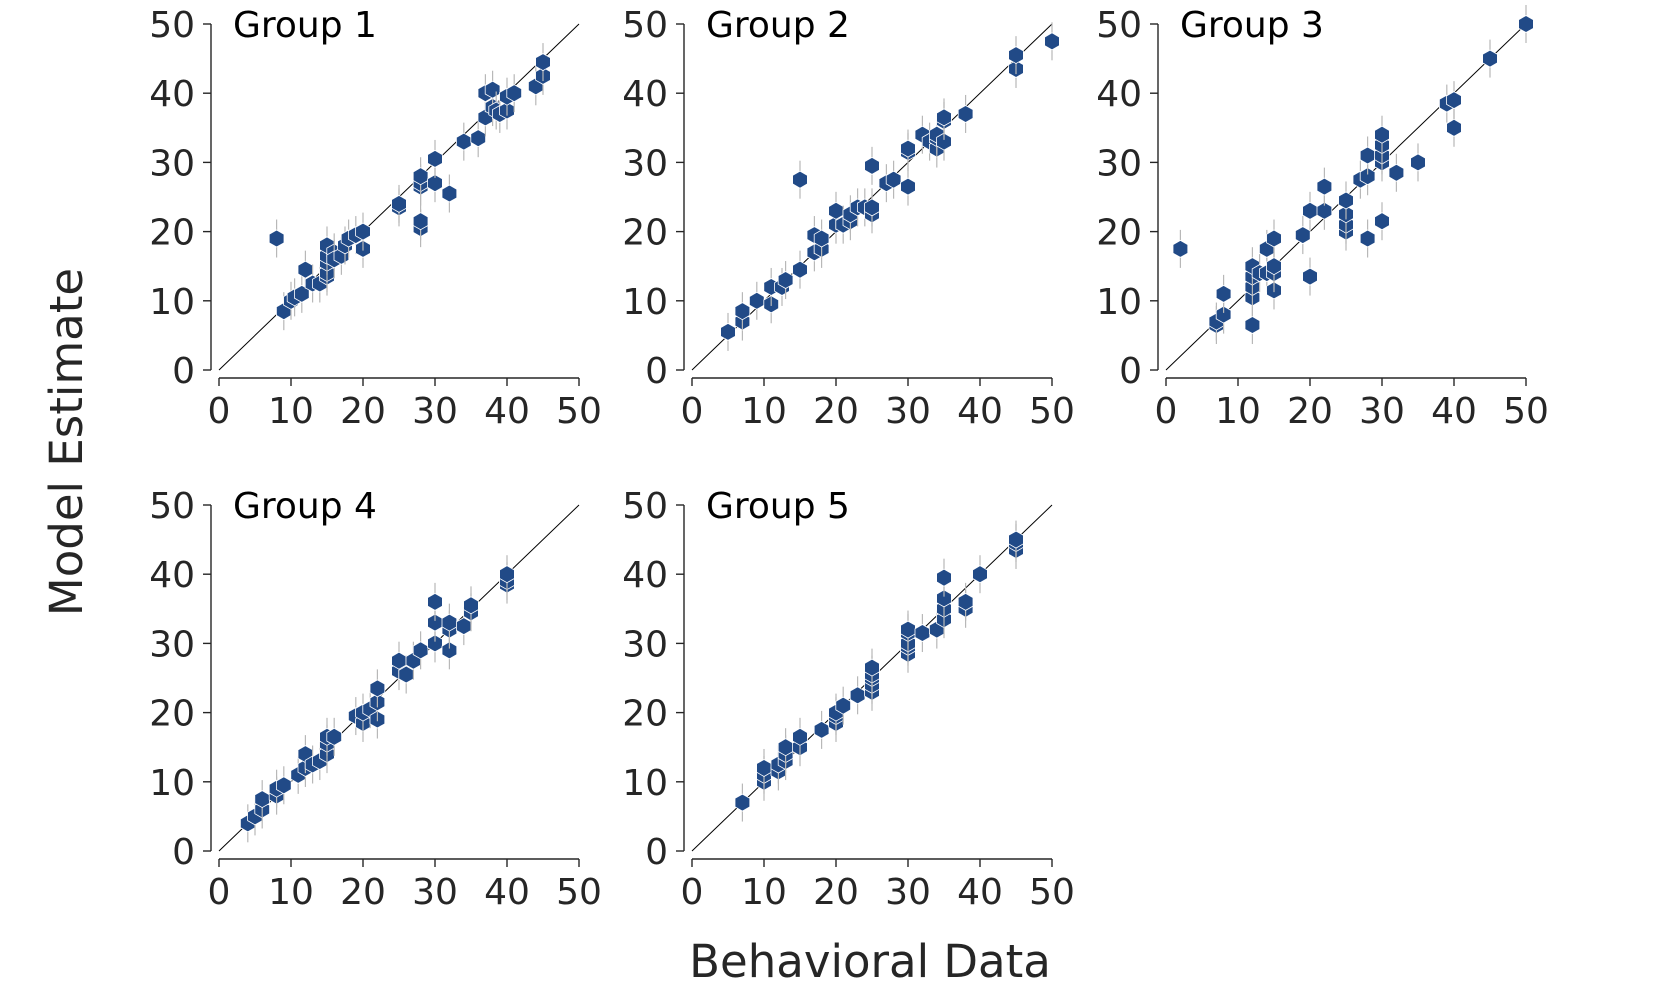 This screenshot has width=1666, height=1002. Describe the element at coordinates (305, 506) in the screenshot. I see `panel-title: Group 4` at that location.